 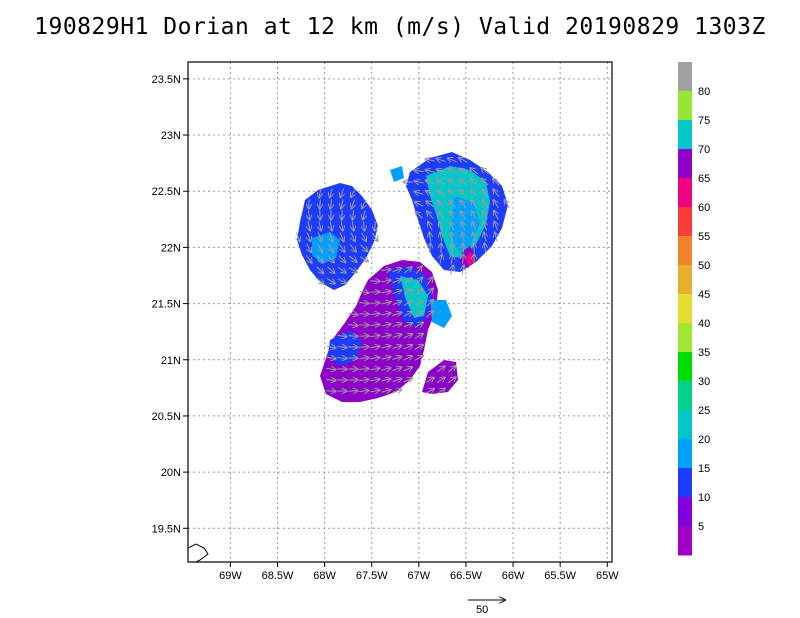 What do you see at coordinates (704, 440) in the screenshot?
I see `colorbar-label: 20` at bounding box center [704, 440].